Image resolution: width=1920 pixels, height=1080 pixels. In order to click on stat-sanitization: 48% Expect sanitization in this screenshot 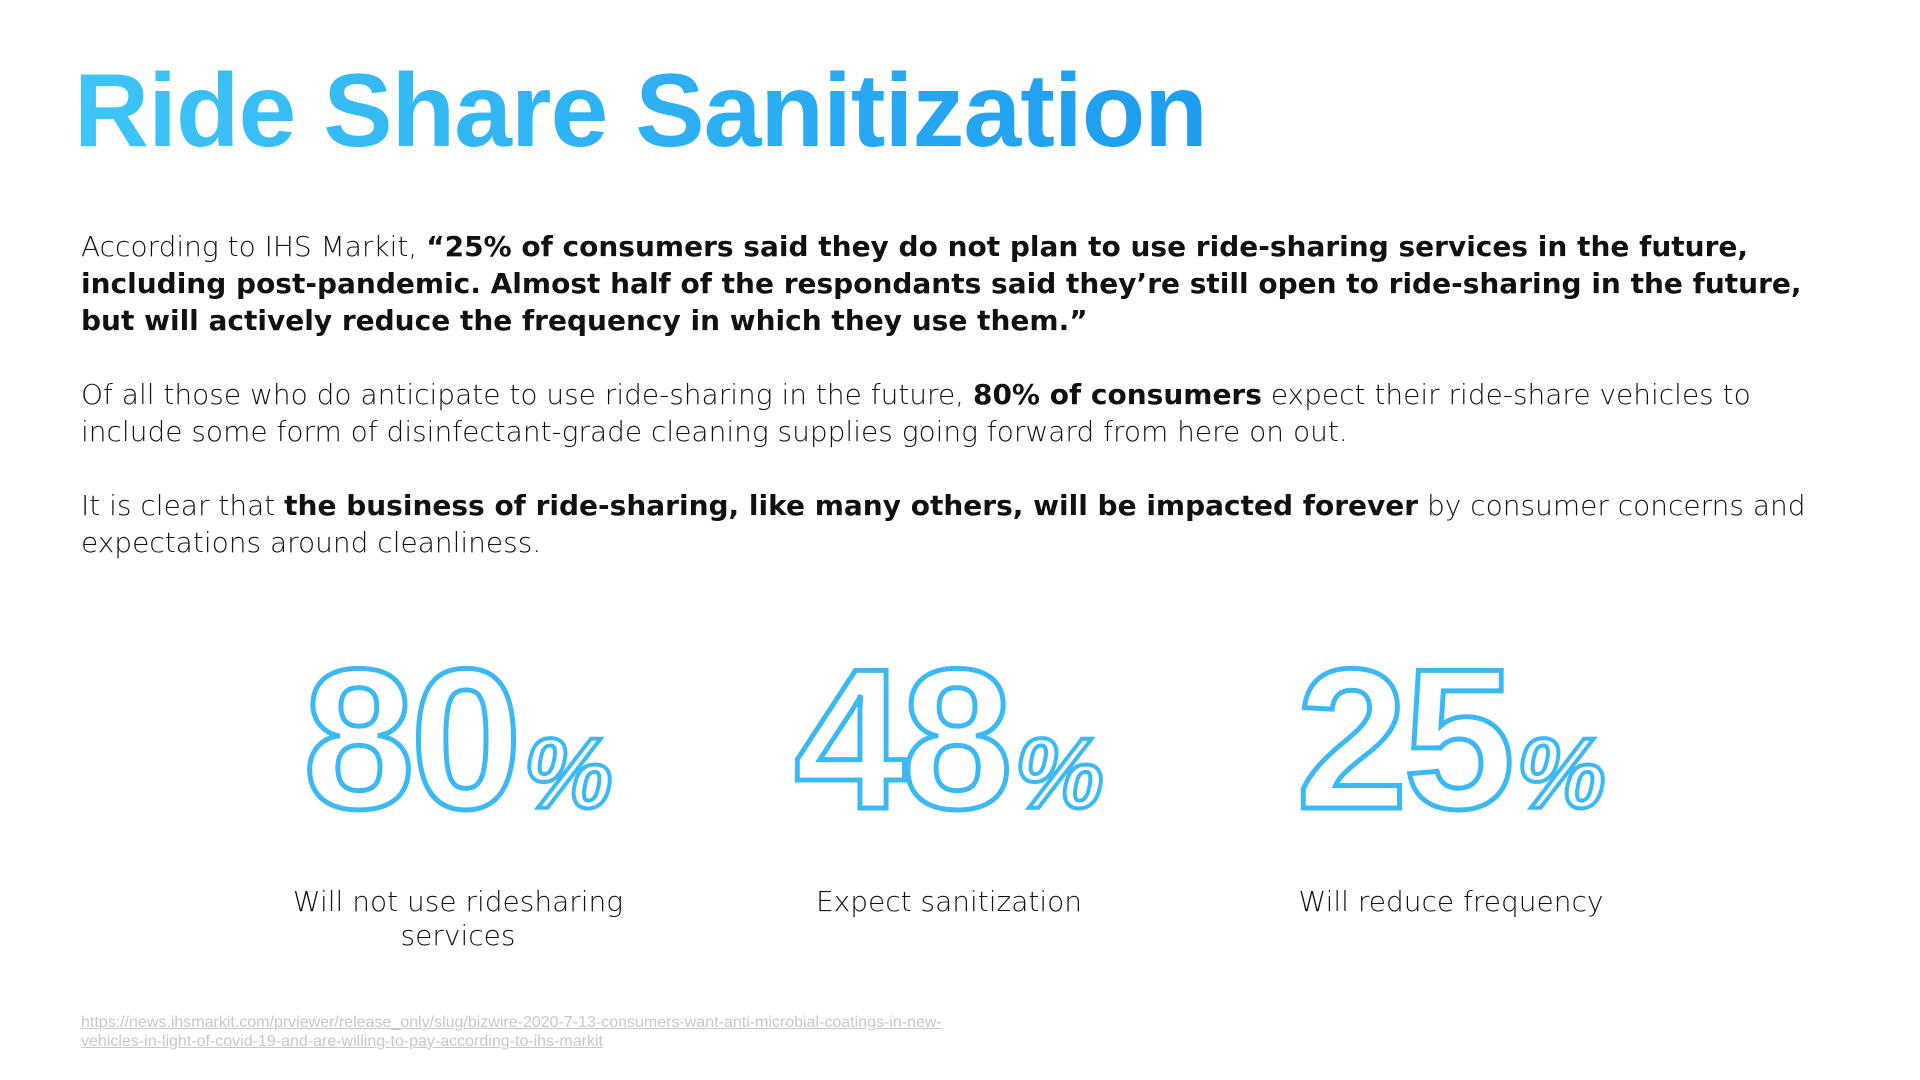, I will do `click(949, 778)`.